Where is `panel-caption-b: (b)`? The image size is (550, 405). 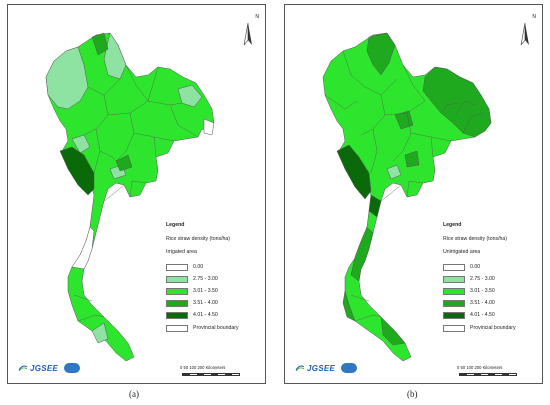
panel-caption-b: (b) is located at coordinates (412, 394).